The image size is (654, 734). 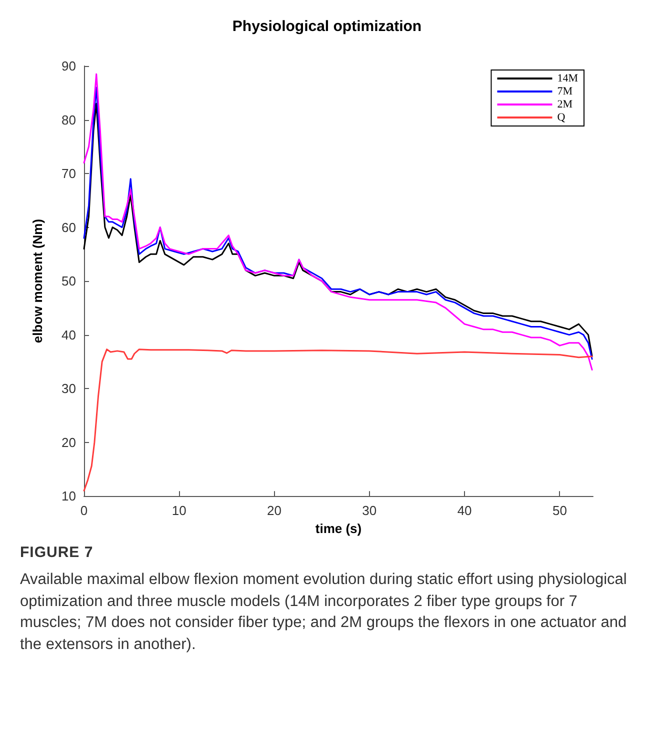 I want to click on x-axis-title: time (s), so click(x=338, y=528).